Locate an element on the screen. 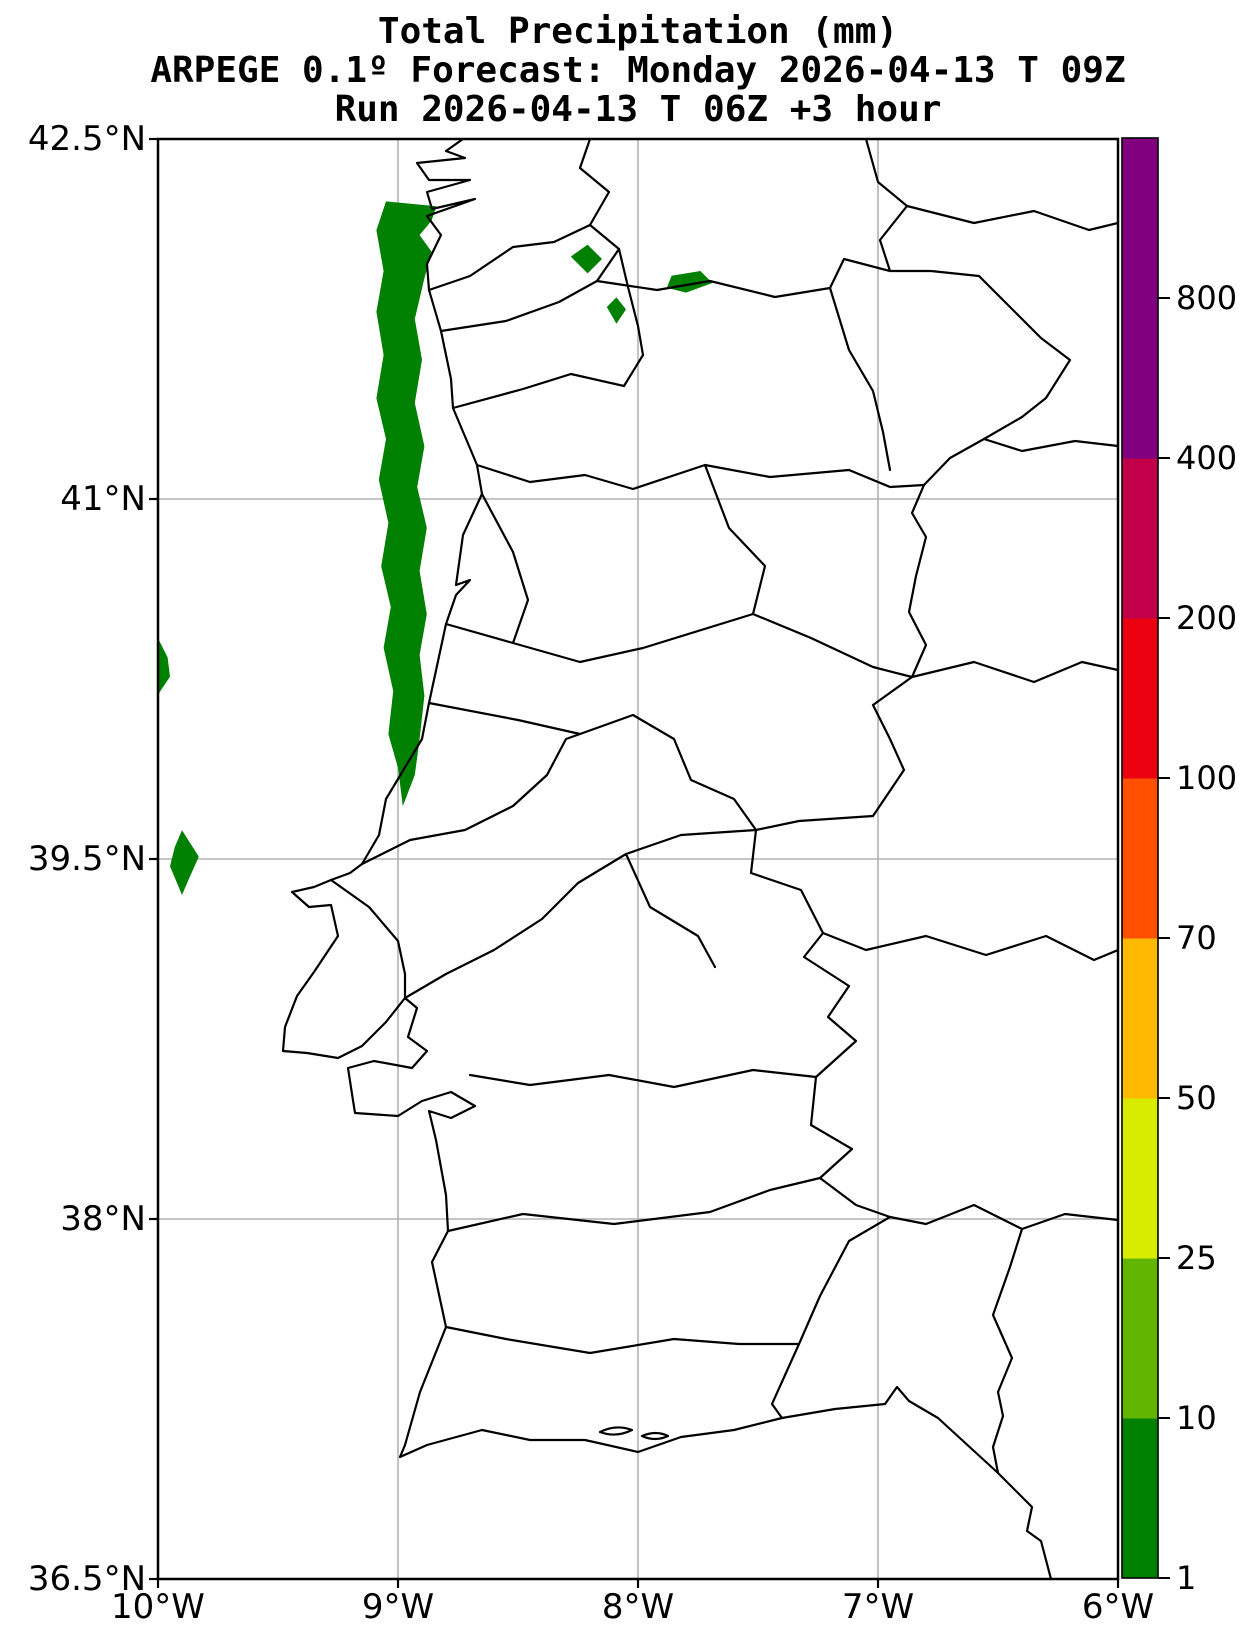 This screenshot has height=1646, width=1259. lon-tick-label-3: 7°W is located at coordinates (878, 1607).